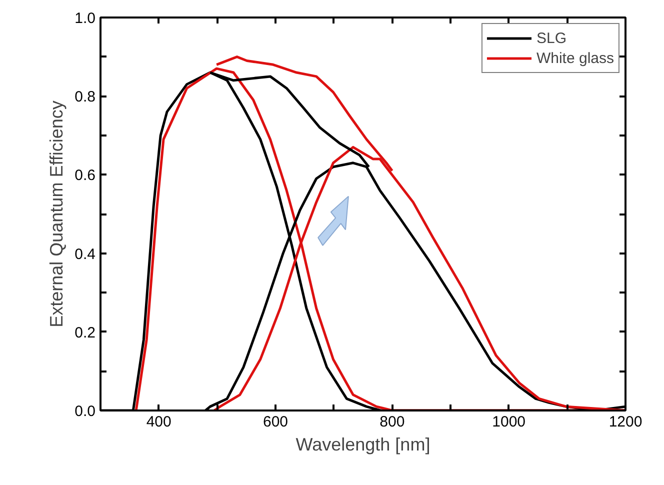 The image size is (664, 485). Describe the element at coordinates (275, 422) in the screenshot. I see `x-tick-label: 600` at that location.